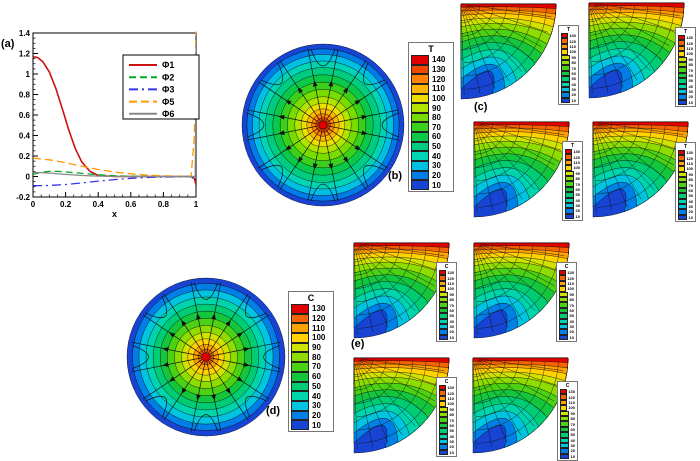 This screenshot has width=700, height=461. What do you see at coordinates (316, 377) in the screenshot?
I see `colorbar-value: 60` at bounding box center [316, 377].